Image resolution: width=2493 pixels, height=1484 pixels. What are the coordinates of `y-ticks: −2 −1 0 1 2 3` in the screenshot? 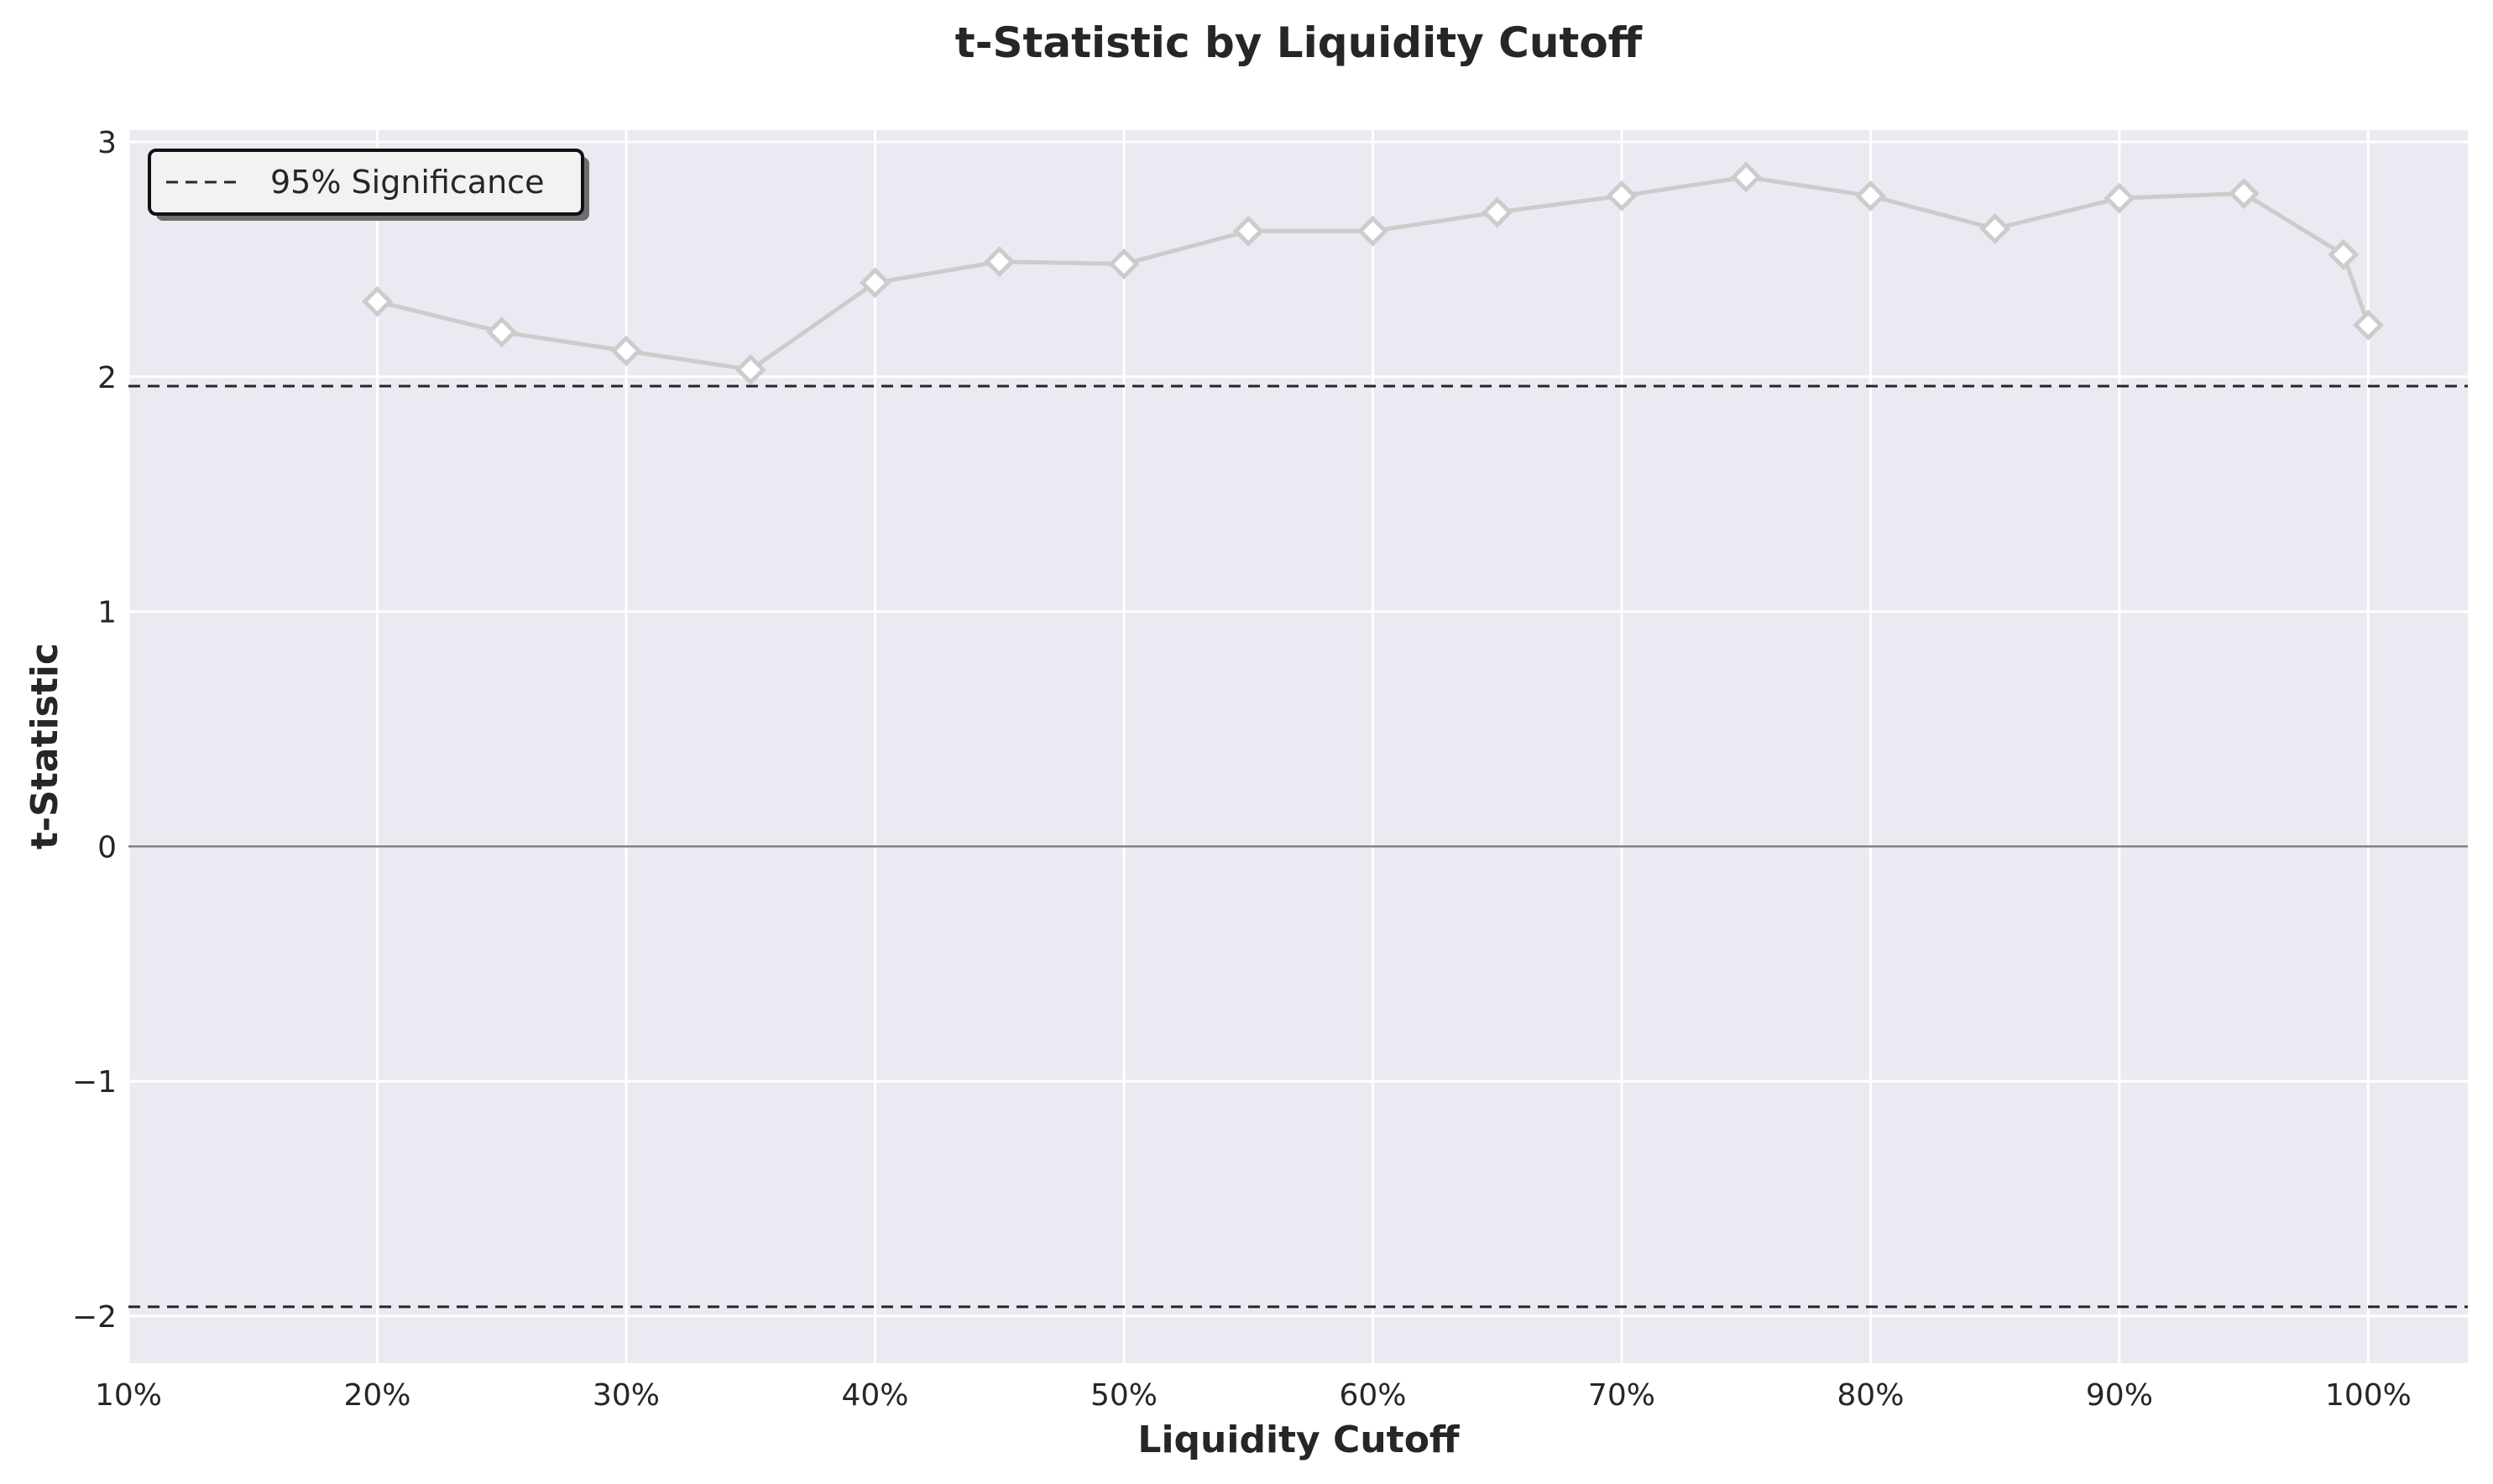 It's located at (94, 730).